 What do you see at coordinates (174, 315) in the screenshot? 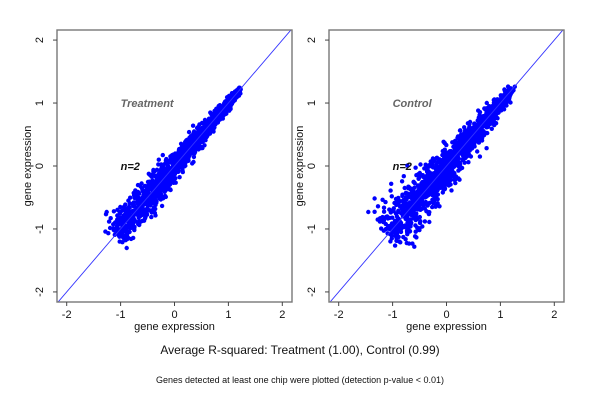
I see `x-tick-label: 0` at bounding box center [174, 315].